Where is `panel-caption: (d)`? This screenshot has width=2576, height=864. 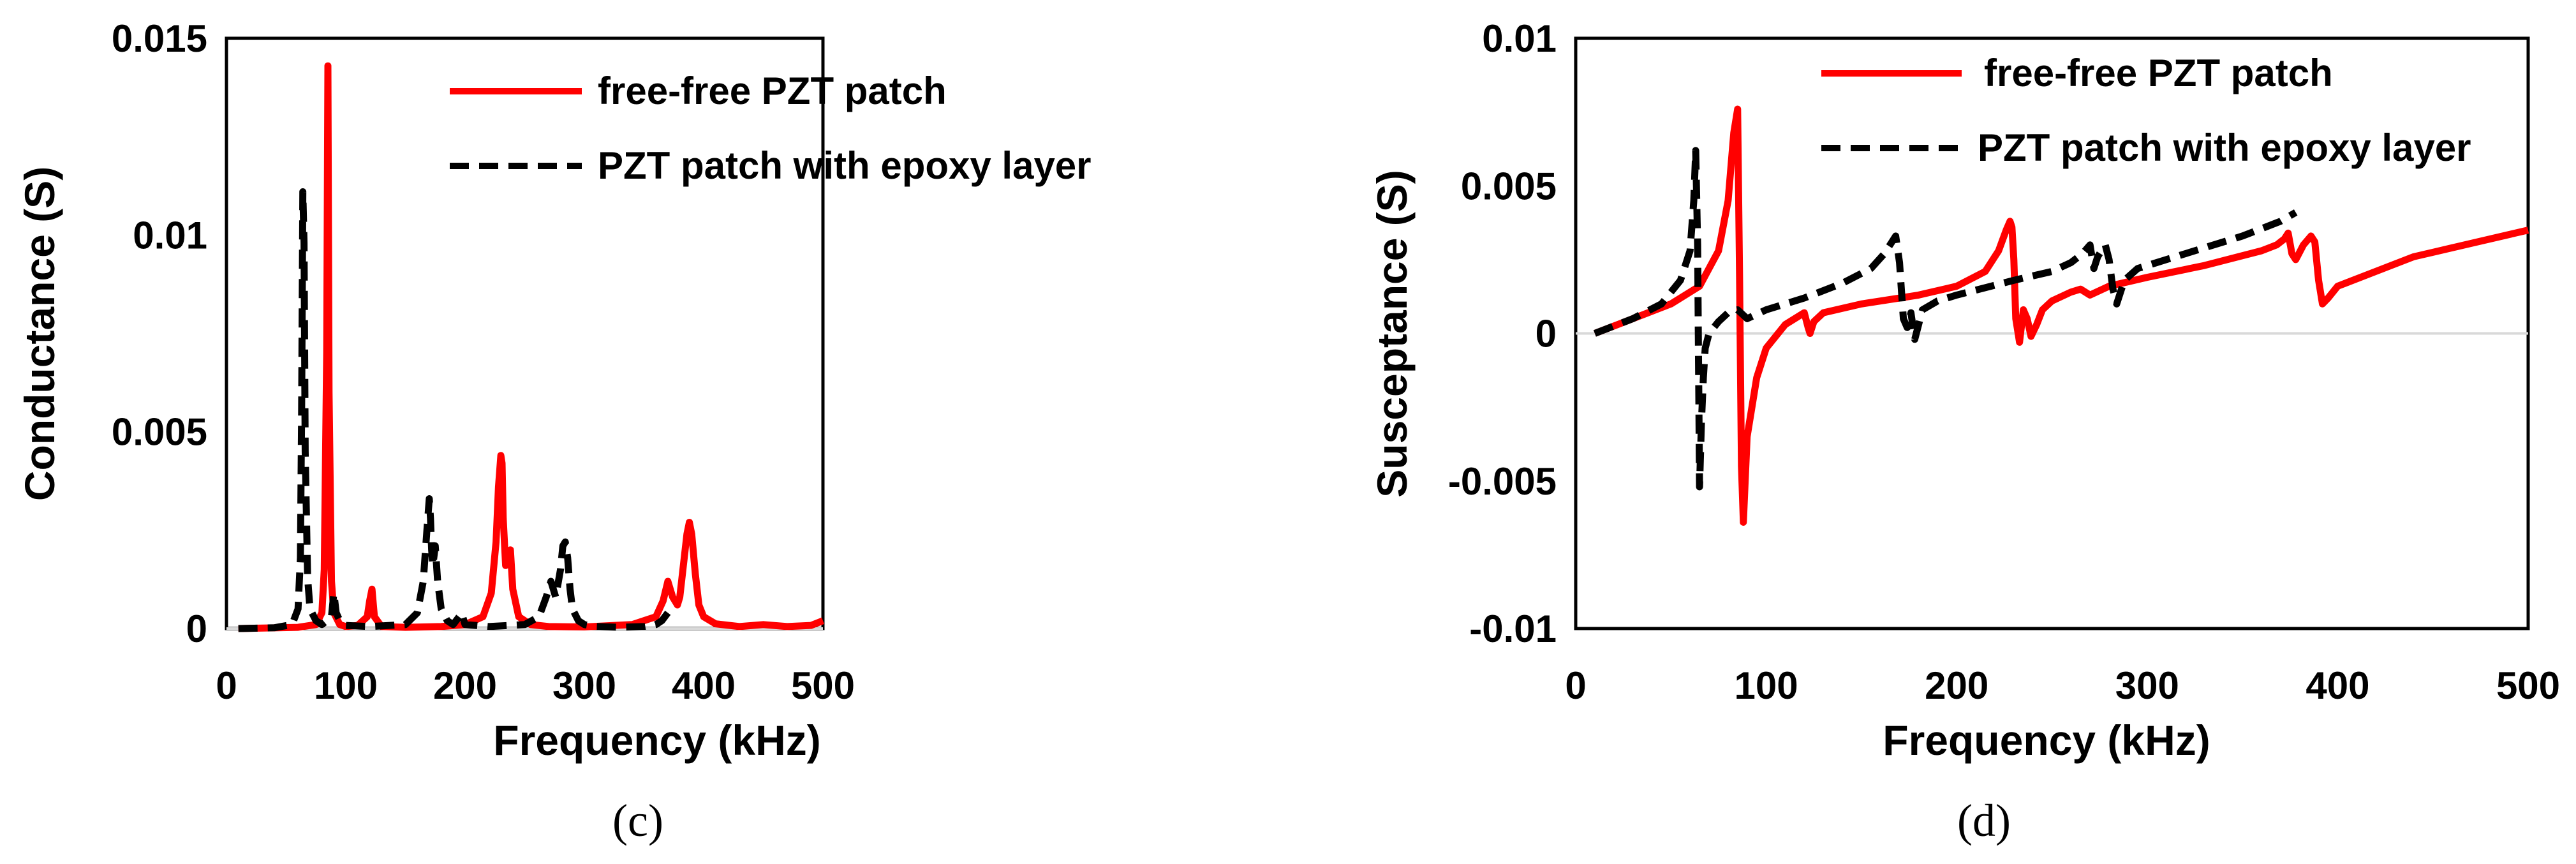
panel-caption: (d) is located at coordinates (1984, 820).